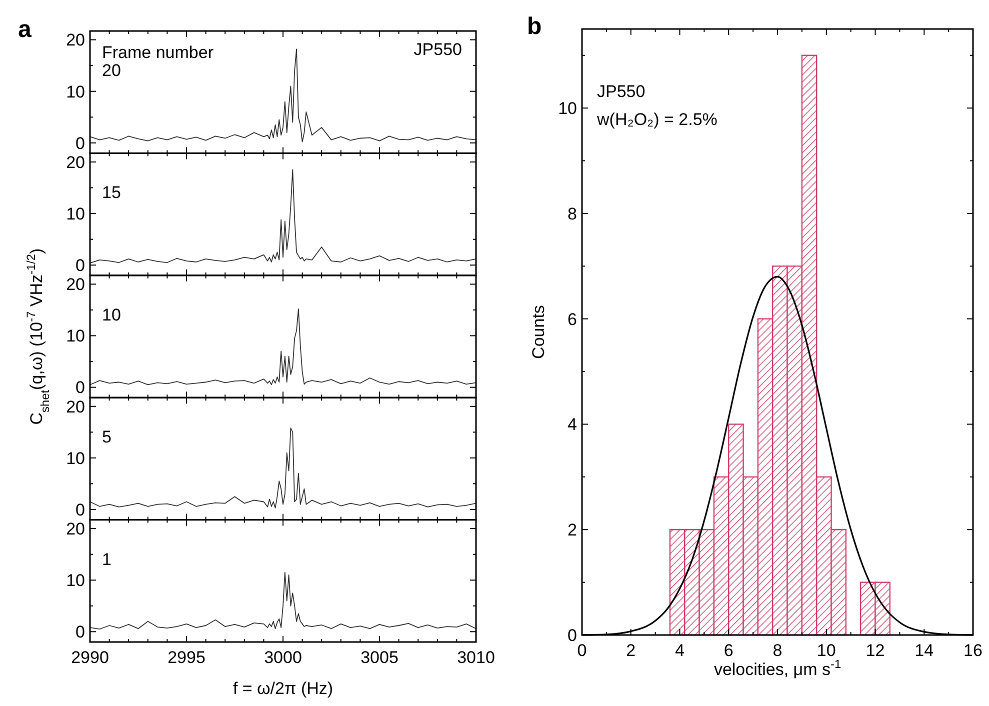  What do you see at coordinates (111, 314) in the screenshot?
I see `text: 10` at bounding box center [111, 314].